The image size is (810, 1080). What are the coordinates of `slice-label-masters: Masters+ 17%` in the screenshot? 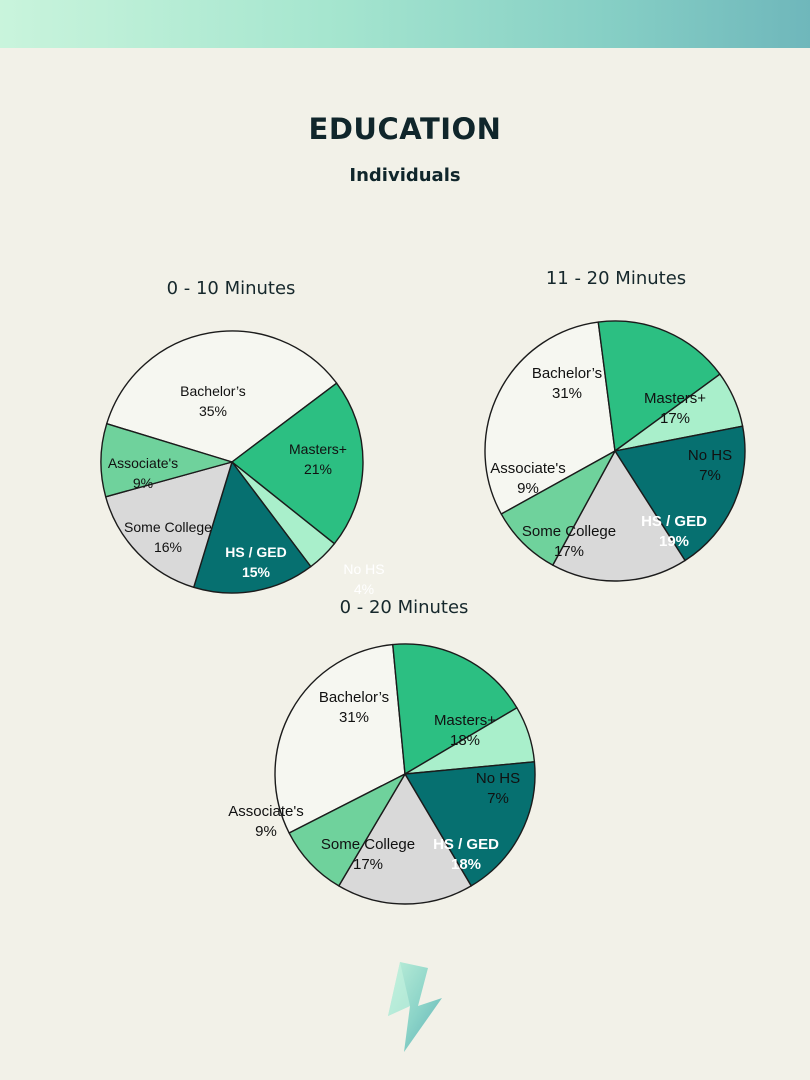 It's located at (675, 408).